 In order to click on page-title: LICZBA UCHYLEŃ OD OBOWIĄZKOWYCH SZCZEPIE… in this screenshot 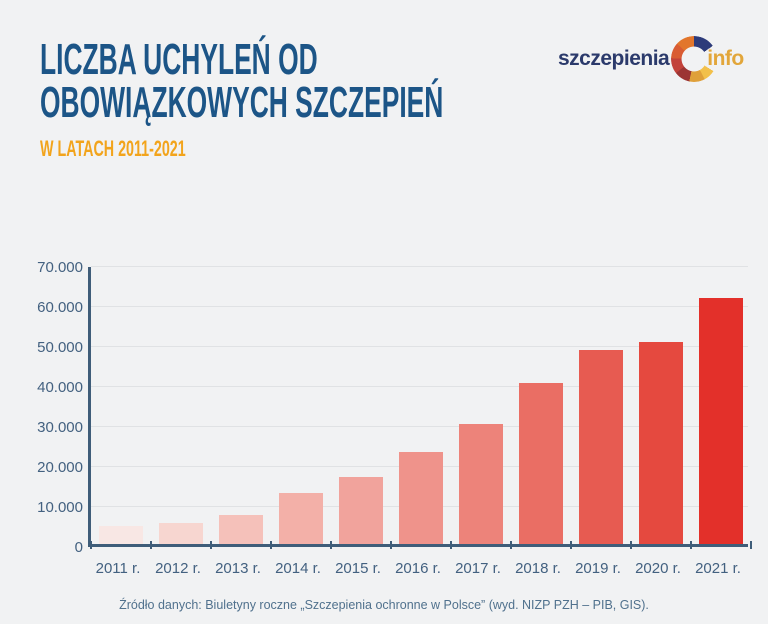, I will do `click(376, 81)`.